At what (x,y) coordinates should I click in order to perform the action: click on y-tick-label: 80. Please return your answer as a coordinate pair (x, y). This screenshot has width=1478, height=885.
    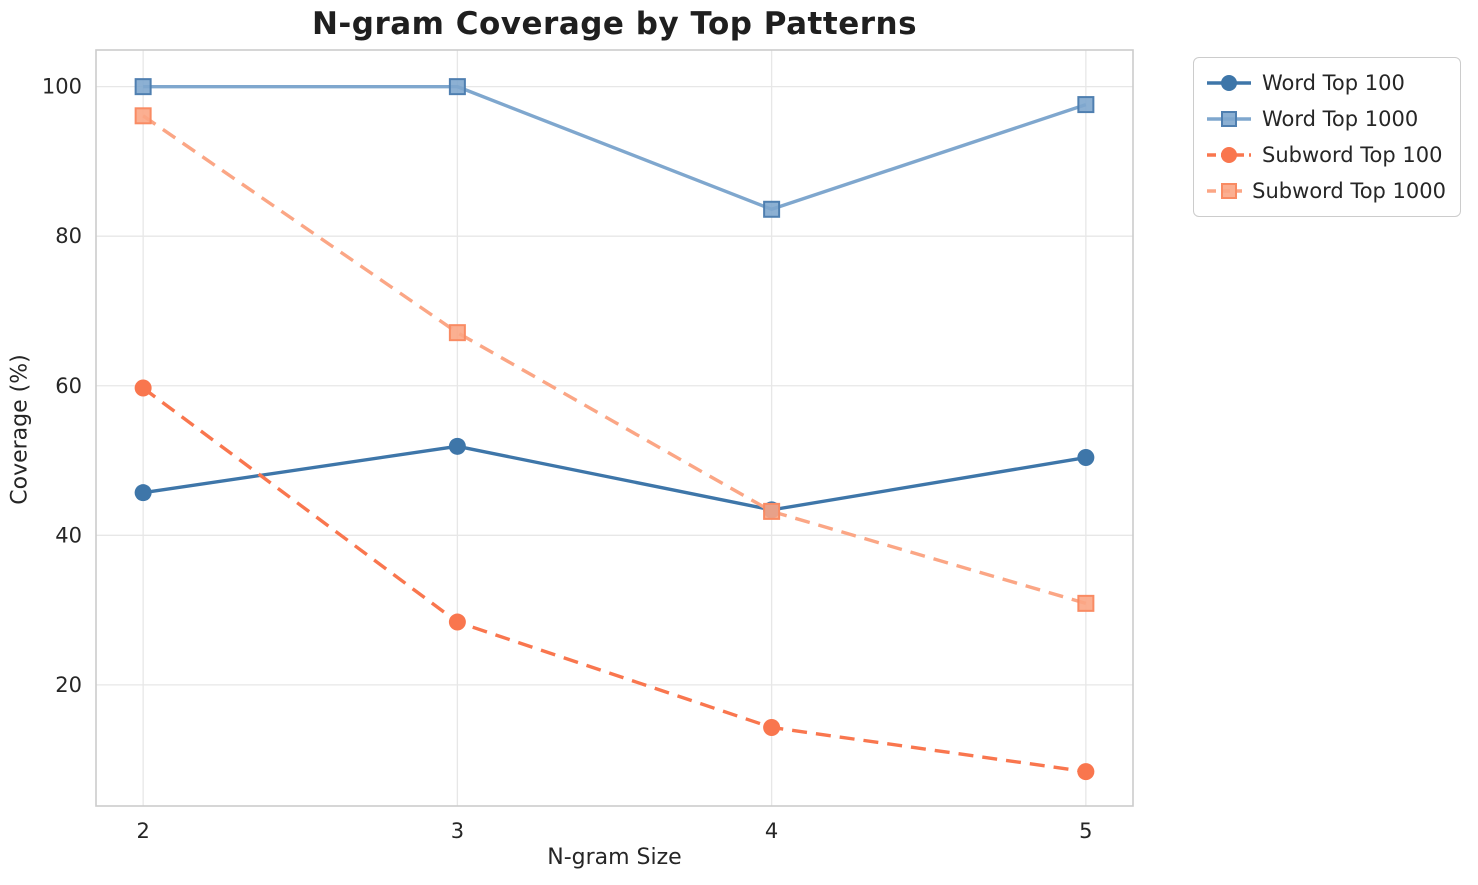
    Looking at the image, I should click on (68, 236).